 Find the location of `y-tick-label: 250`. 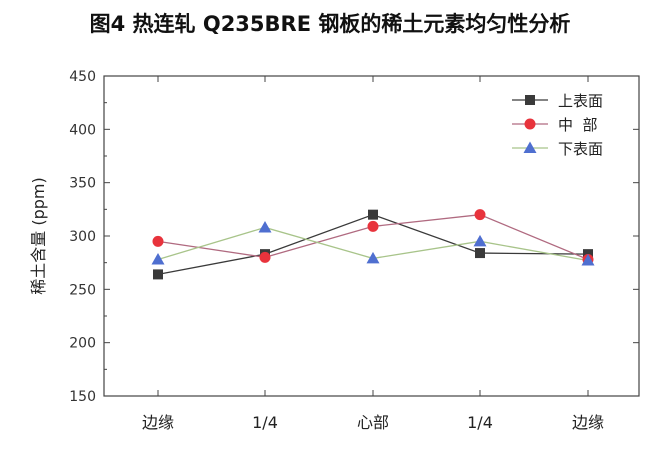

y-tick-label: 250 is located at coordinates (82, 290).